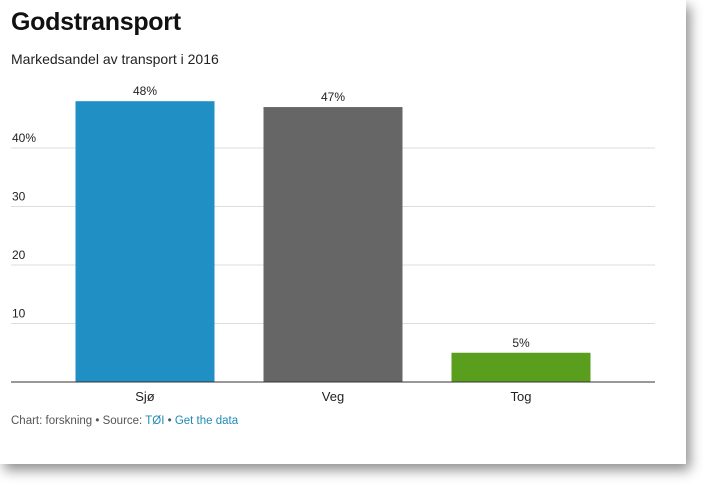  Describe the element at coordinates (96, 22) in the screenshot. I see `chart-title: Godstransport` at that location.